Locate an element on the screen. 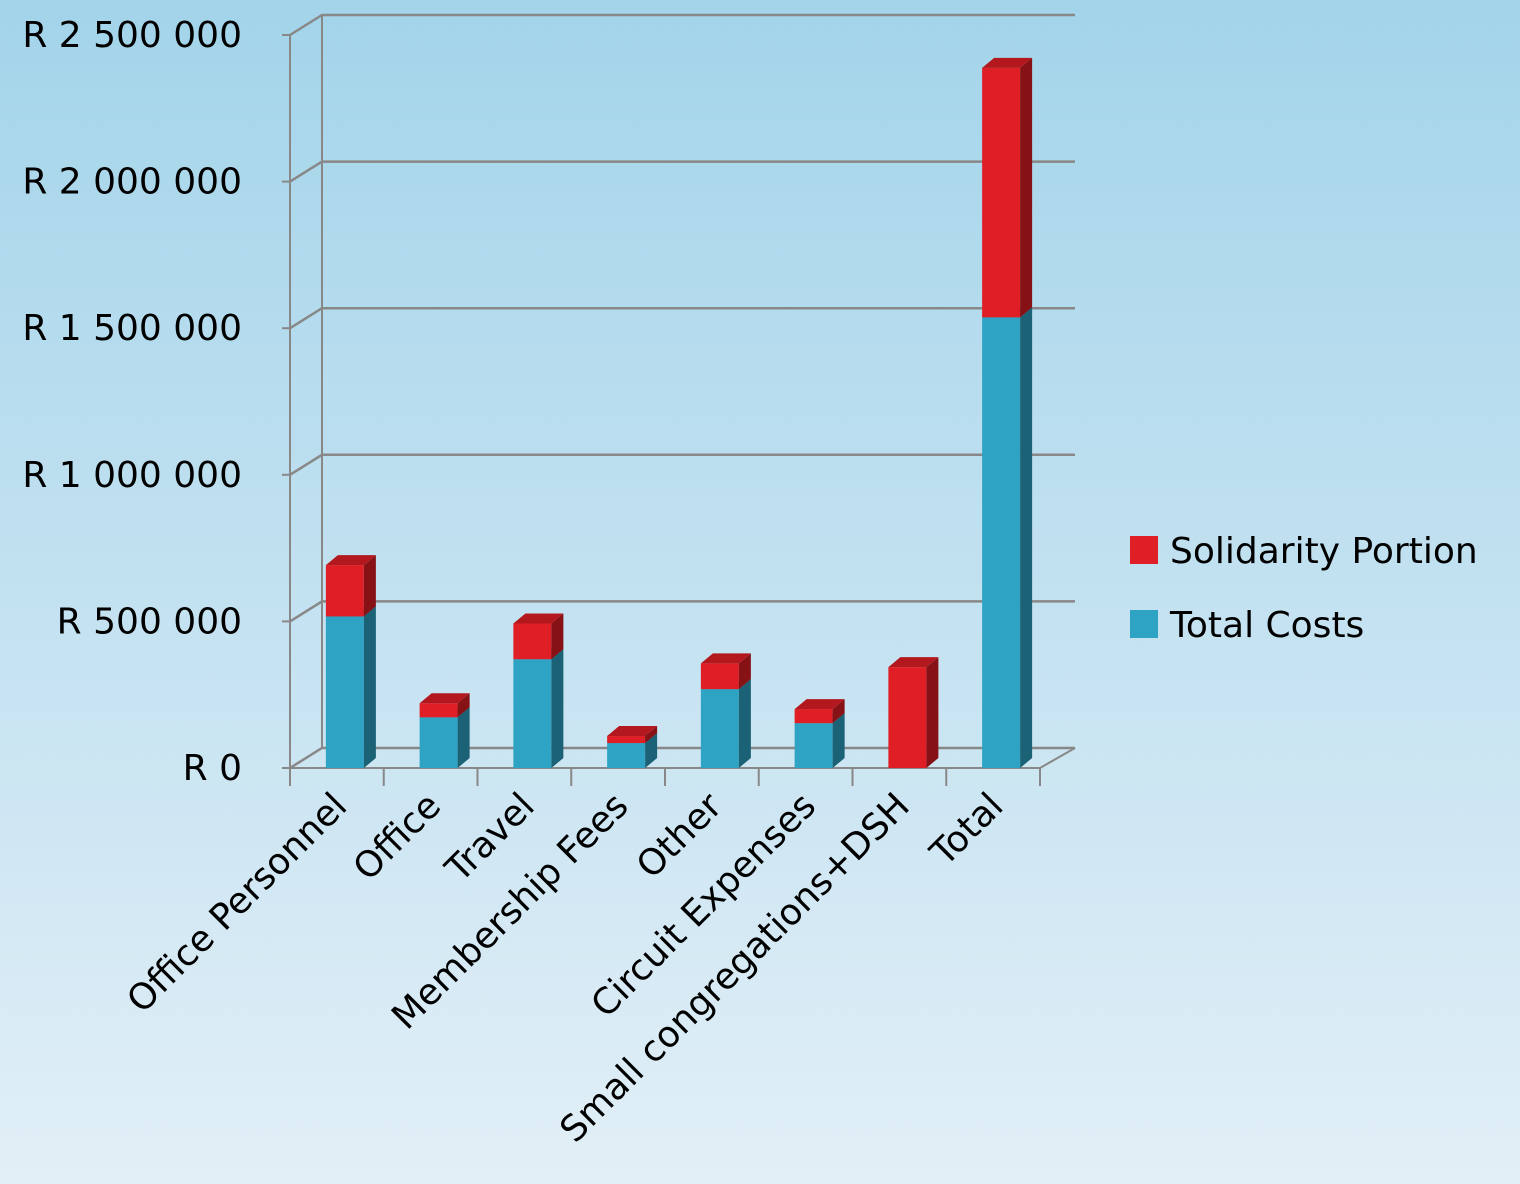  legend: Solidarity Portion Total Costs is located at coordinates (1304, 588).